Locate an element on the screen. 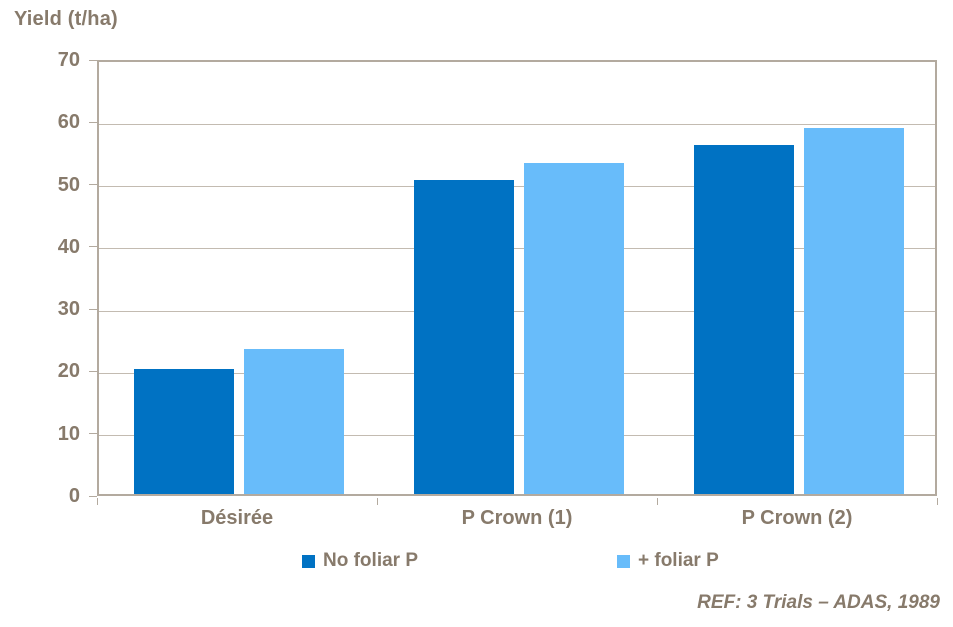  y-tick-label-30: 30 is located at coordinates (68, 309).